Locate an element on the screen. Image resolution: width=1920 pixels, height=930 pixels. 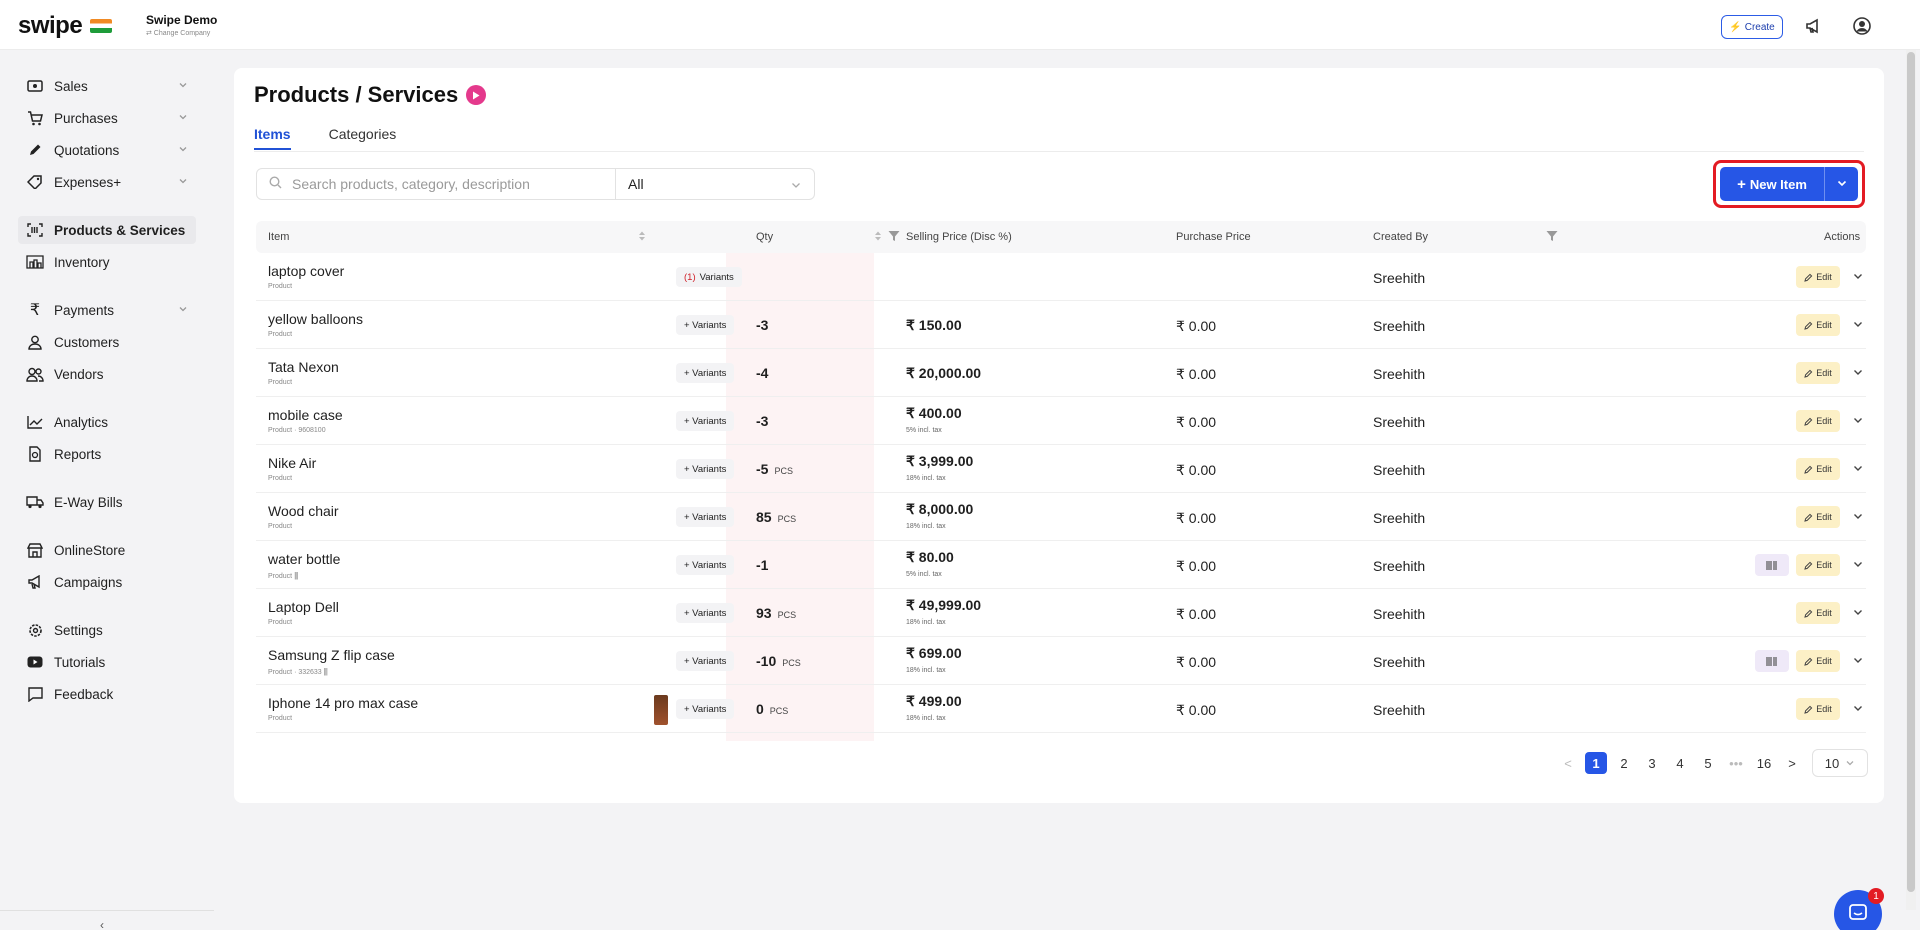
item-name: Iphone 14 pro max case is located at coordinates (343, 703).